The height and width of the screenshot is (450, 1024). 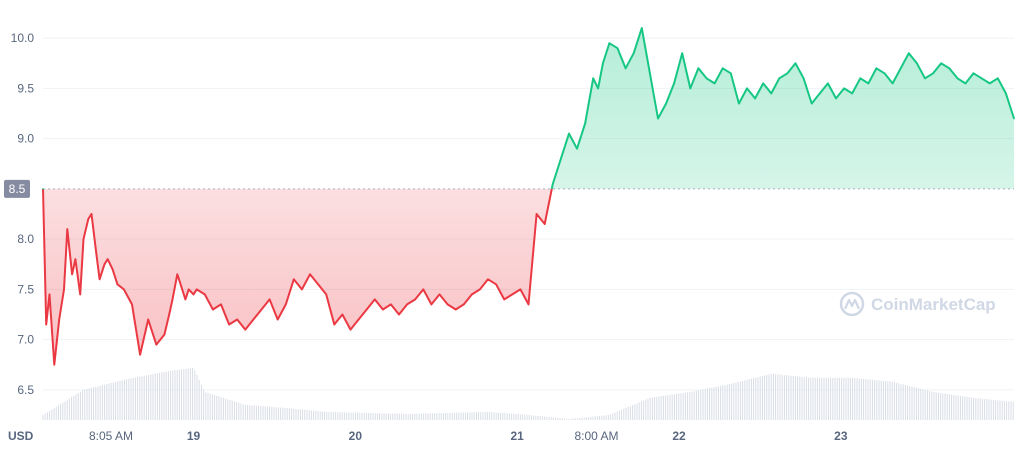 I want to click on x-tick-label: 23, so click(x=841, y=436).